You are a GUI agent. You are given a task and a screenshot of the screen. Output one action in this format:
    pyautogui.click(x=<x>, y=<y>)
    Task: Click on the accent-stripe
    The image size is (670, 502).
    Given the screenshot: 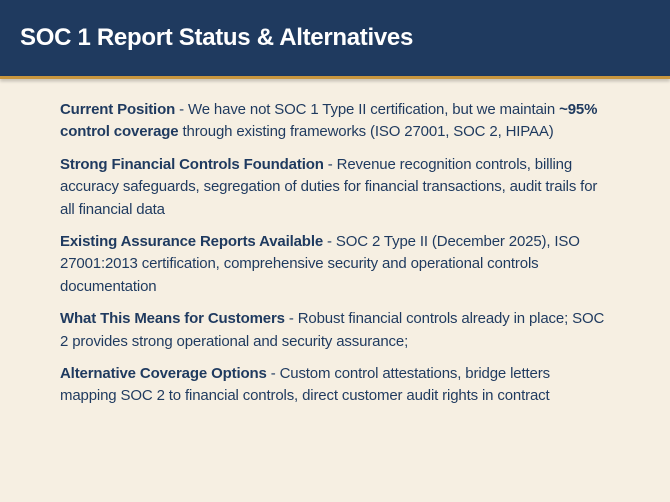 What is the action you would take?
    pyautogui.click(x=335, y=77)
    